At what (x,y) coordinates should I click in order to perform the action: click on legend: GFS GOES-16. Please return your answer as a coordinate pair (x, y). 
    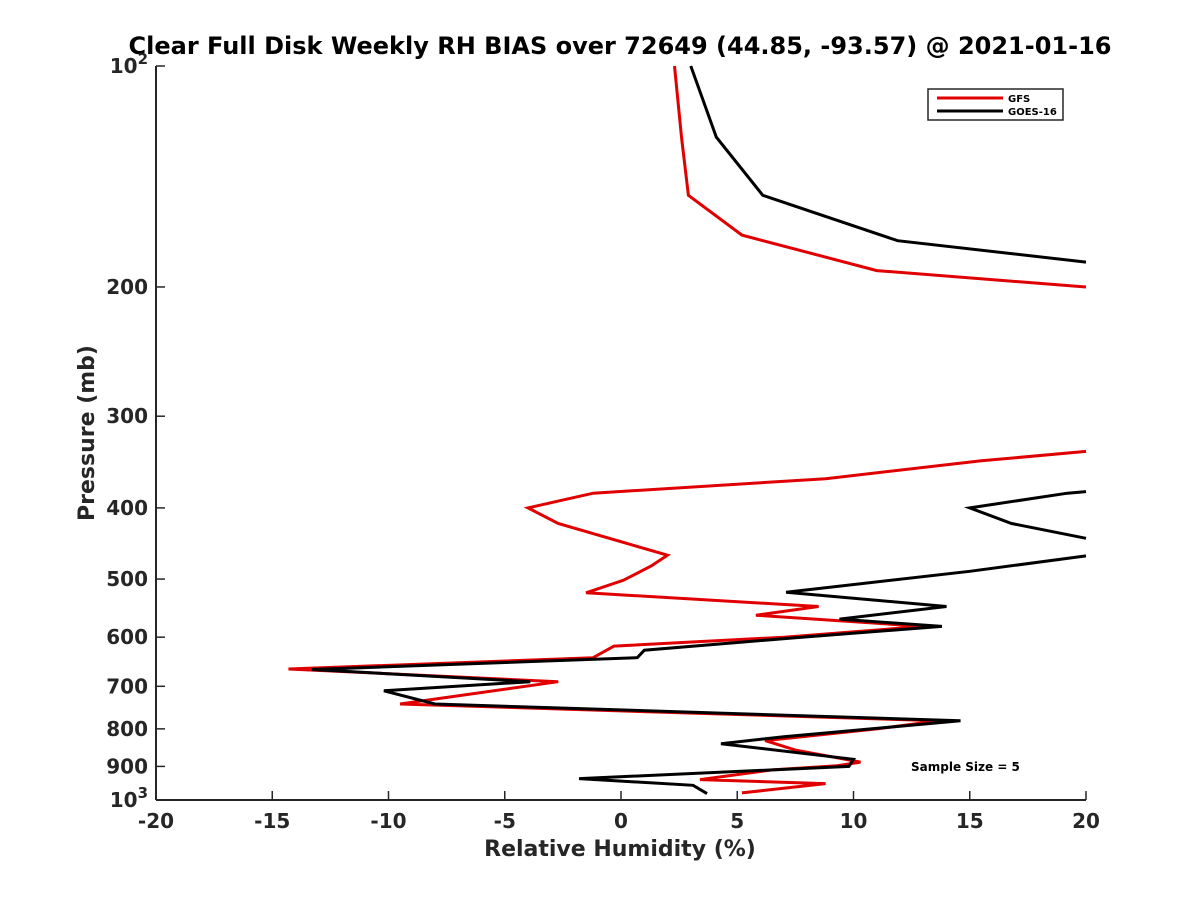
    Looking at the image, I should click on (995, 104).